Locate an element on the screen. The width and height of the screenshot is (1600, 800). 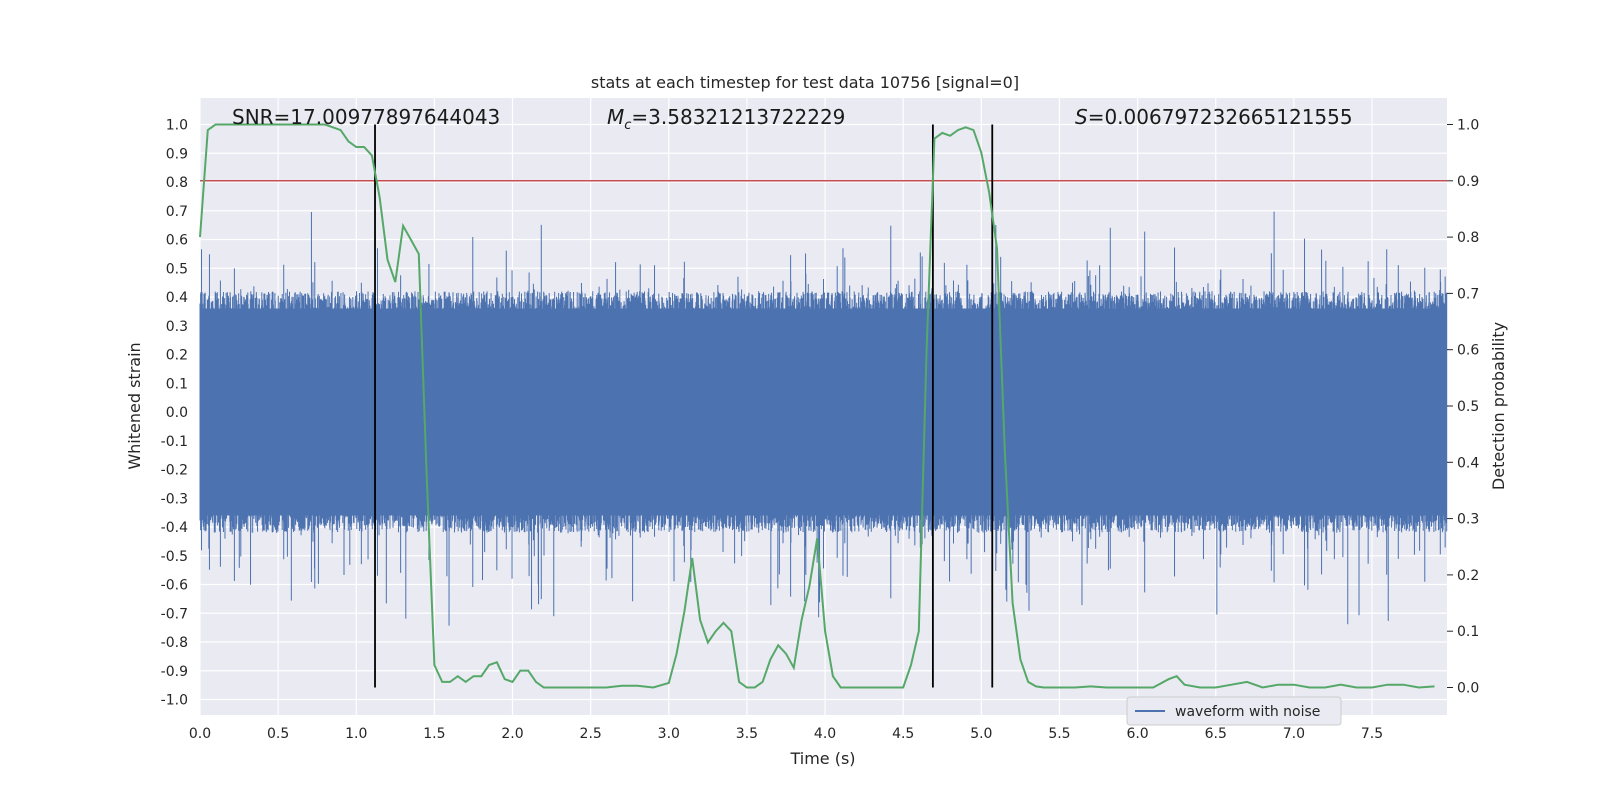
y-tick-label: 0.6 is located at coordinates (177, 241).